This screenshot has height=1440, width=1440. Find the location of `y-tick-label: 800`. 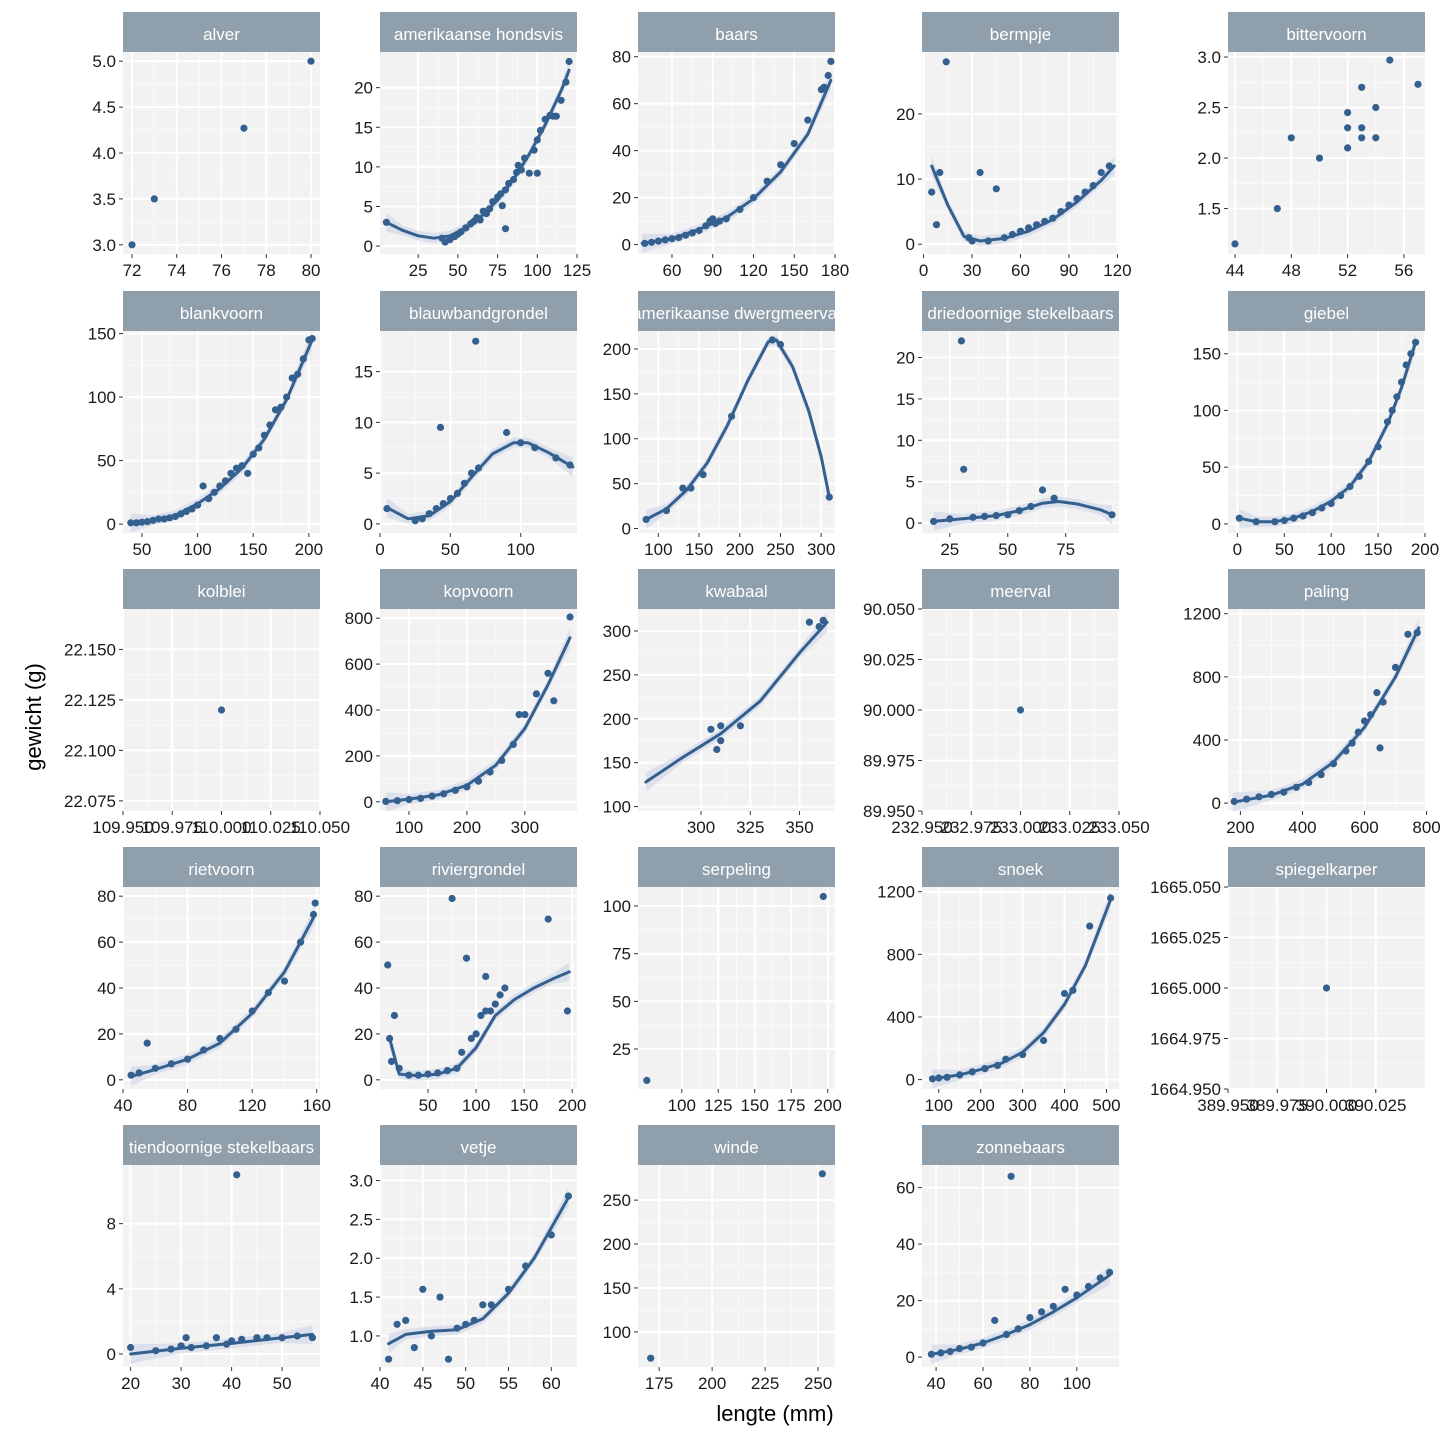

y-tick-label: 800 is located at coordinates (359, 618).